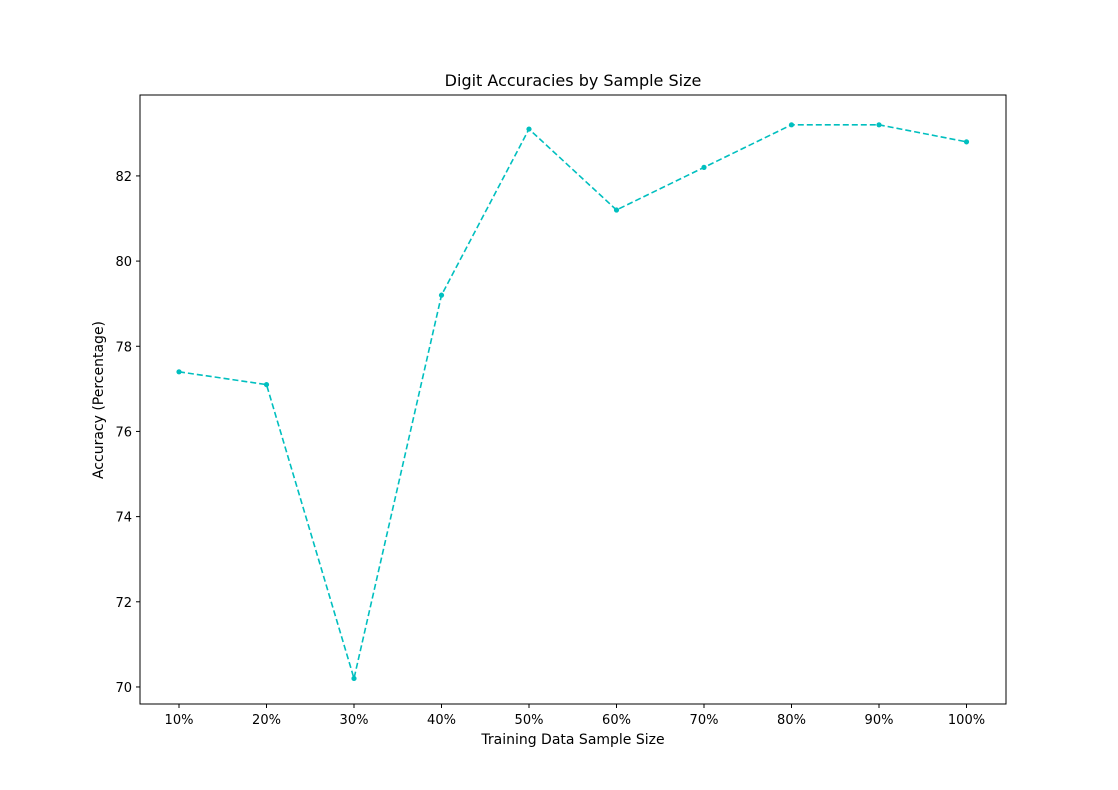 The height and width of the screenshot is (790, 1118). What do you see at coordinates (179, 720) in the screenshot?
I see `x-tick-label: 10%` at bounding box center [179, 720].